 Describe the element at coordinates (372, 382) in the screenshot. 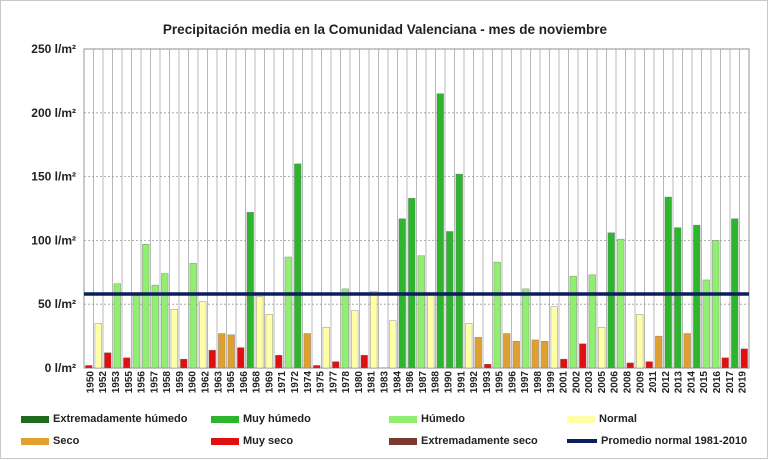

I see `x-tick-label: 1981` at that location.